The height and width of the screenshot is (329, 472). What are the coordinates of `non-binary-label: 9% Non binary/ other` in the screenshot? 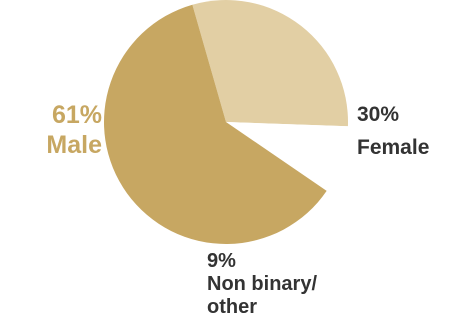 It's located at (262, 284).